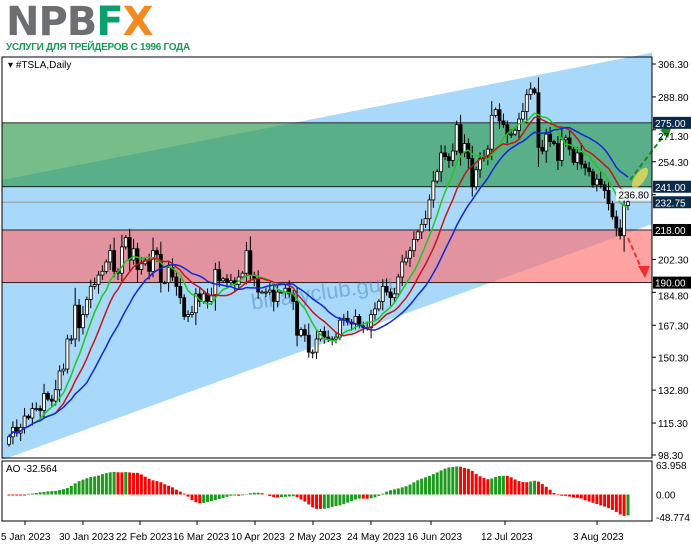 The image size is (691, 549). Describe the element at coordinates (376, 537) in the screenshot. I see `x-tick-label: 24 May 2023` at that location.